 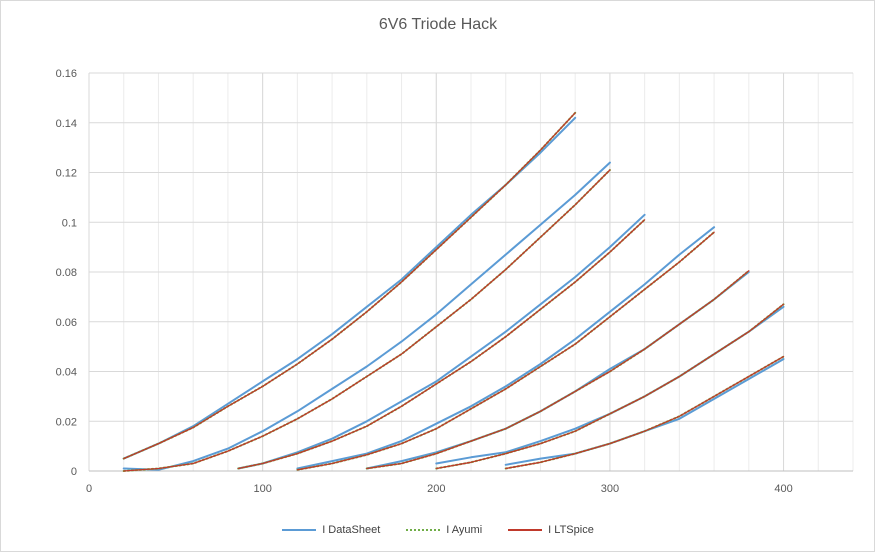 What do you see at coordinates (66, 174) in the screenshot?
I see `y-tick-label: 0.12` at bounding box center [66, 174].